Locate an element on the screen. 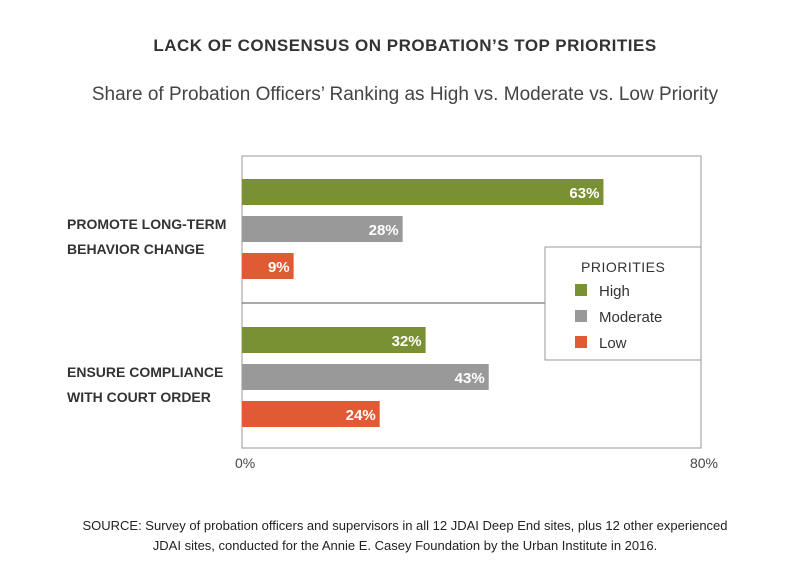  legend: PRIORITIES High Moderate Low is located at coordinates (623, 303).